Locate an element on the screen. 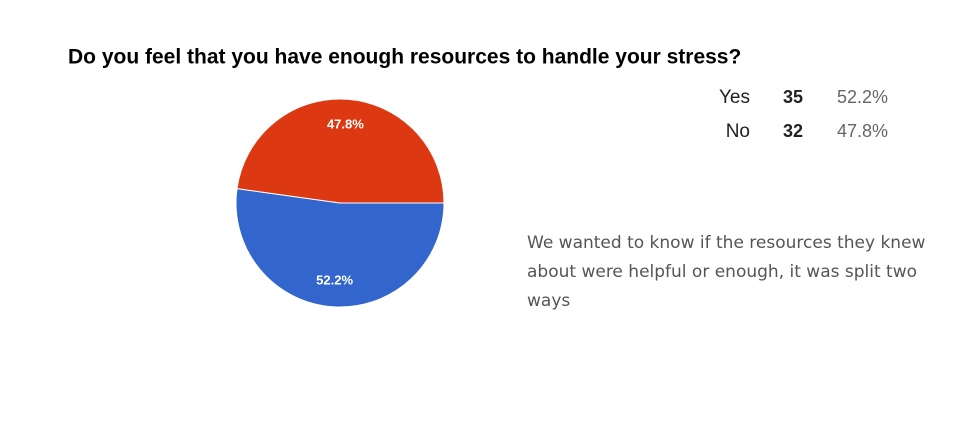 The height and width of the screenshot is (423, 980). legend-percent: 47.8% is located at coordinates (862, 131).